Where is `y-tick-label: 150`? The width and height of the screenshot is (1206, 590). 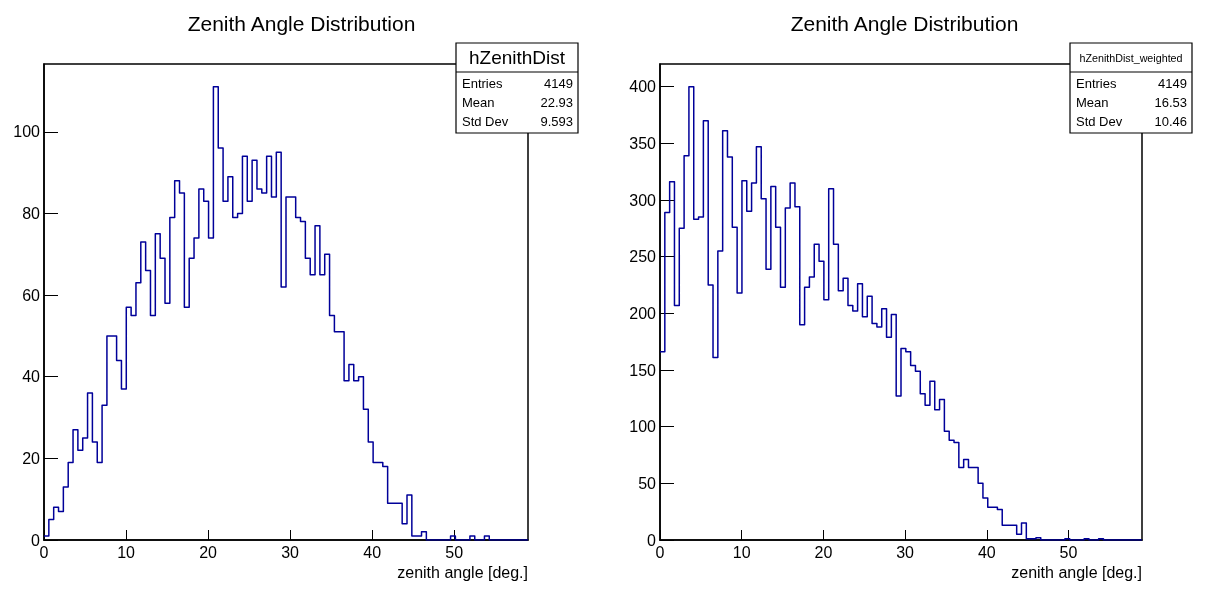 y-tick-label: 150 is located at coordinates (643, 370).